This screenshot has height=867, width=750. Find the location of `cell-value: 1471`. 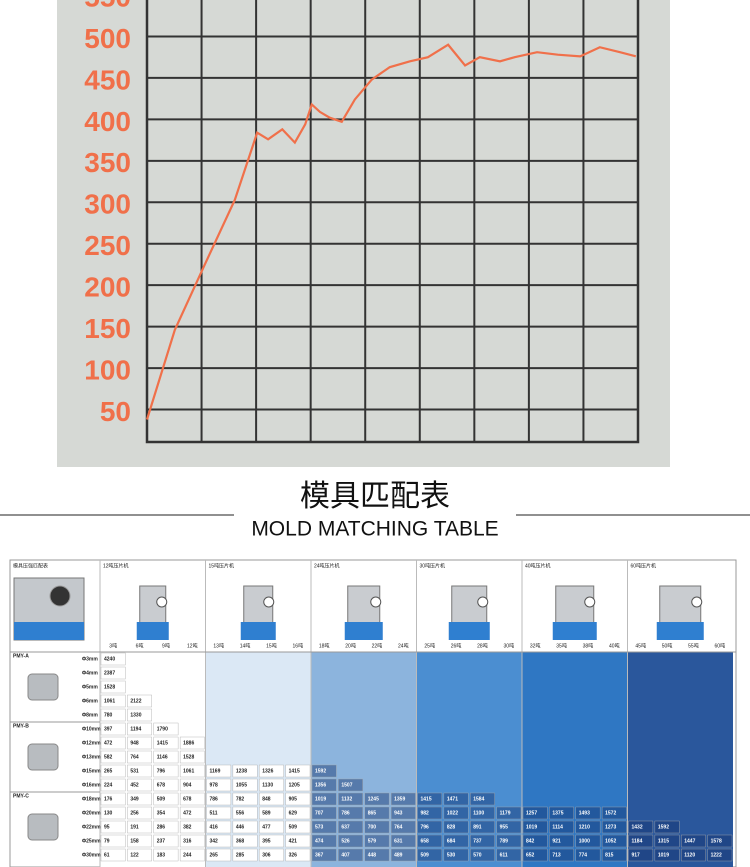

cell-value: 1471 is located at coordinates (452, 799).